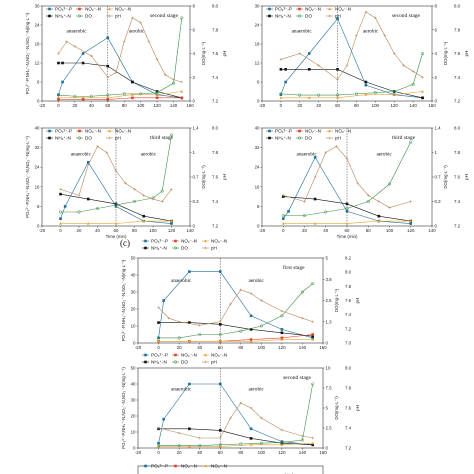  I want to click on x-tick-label: 140, so click(413, 105).